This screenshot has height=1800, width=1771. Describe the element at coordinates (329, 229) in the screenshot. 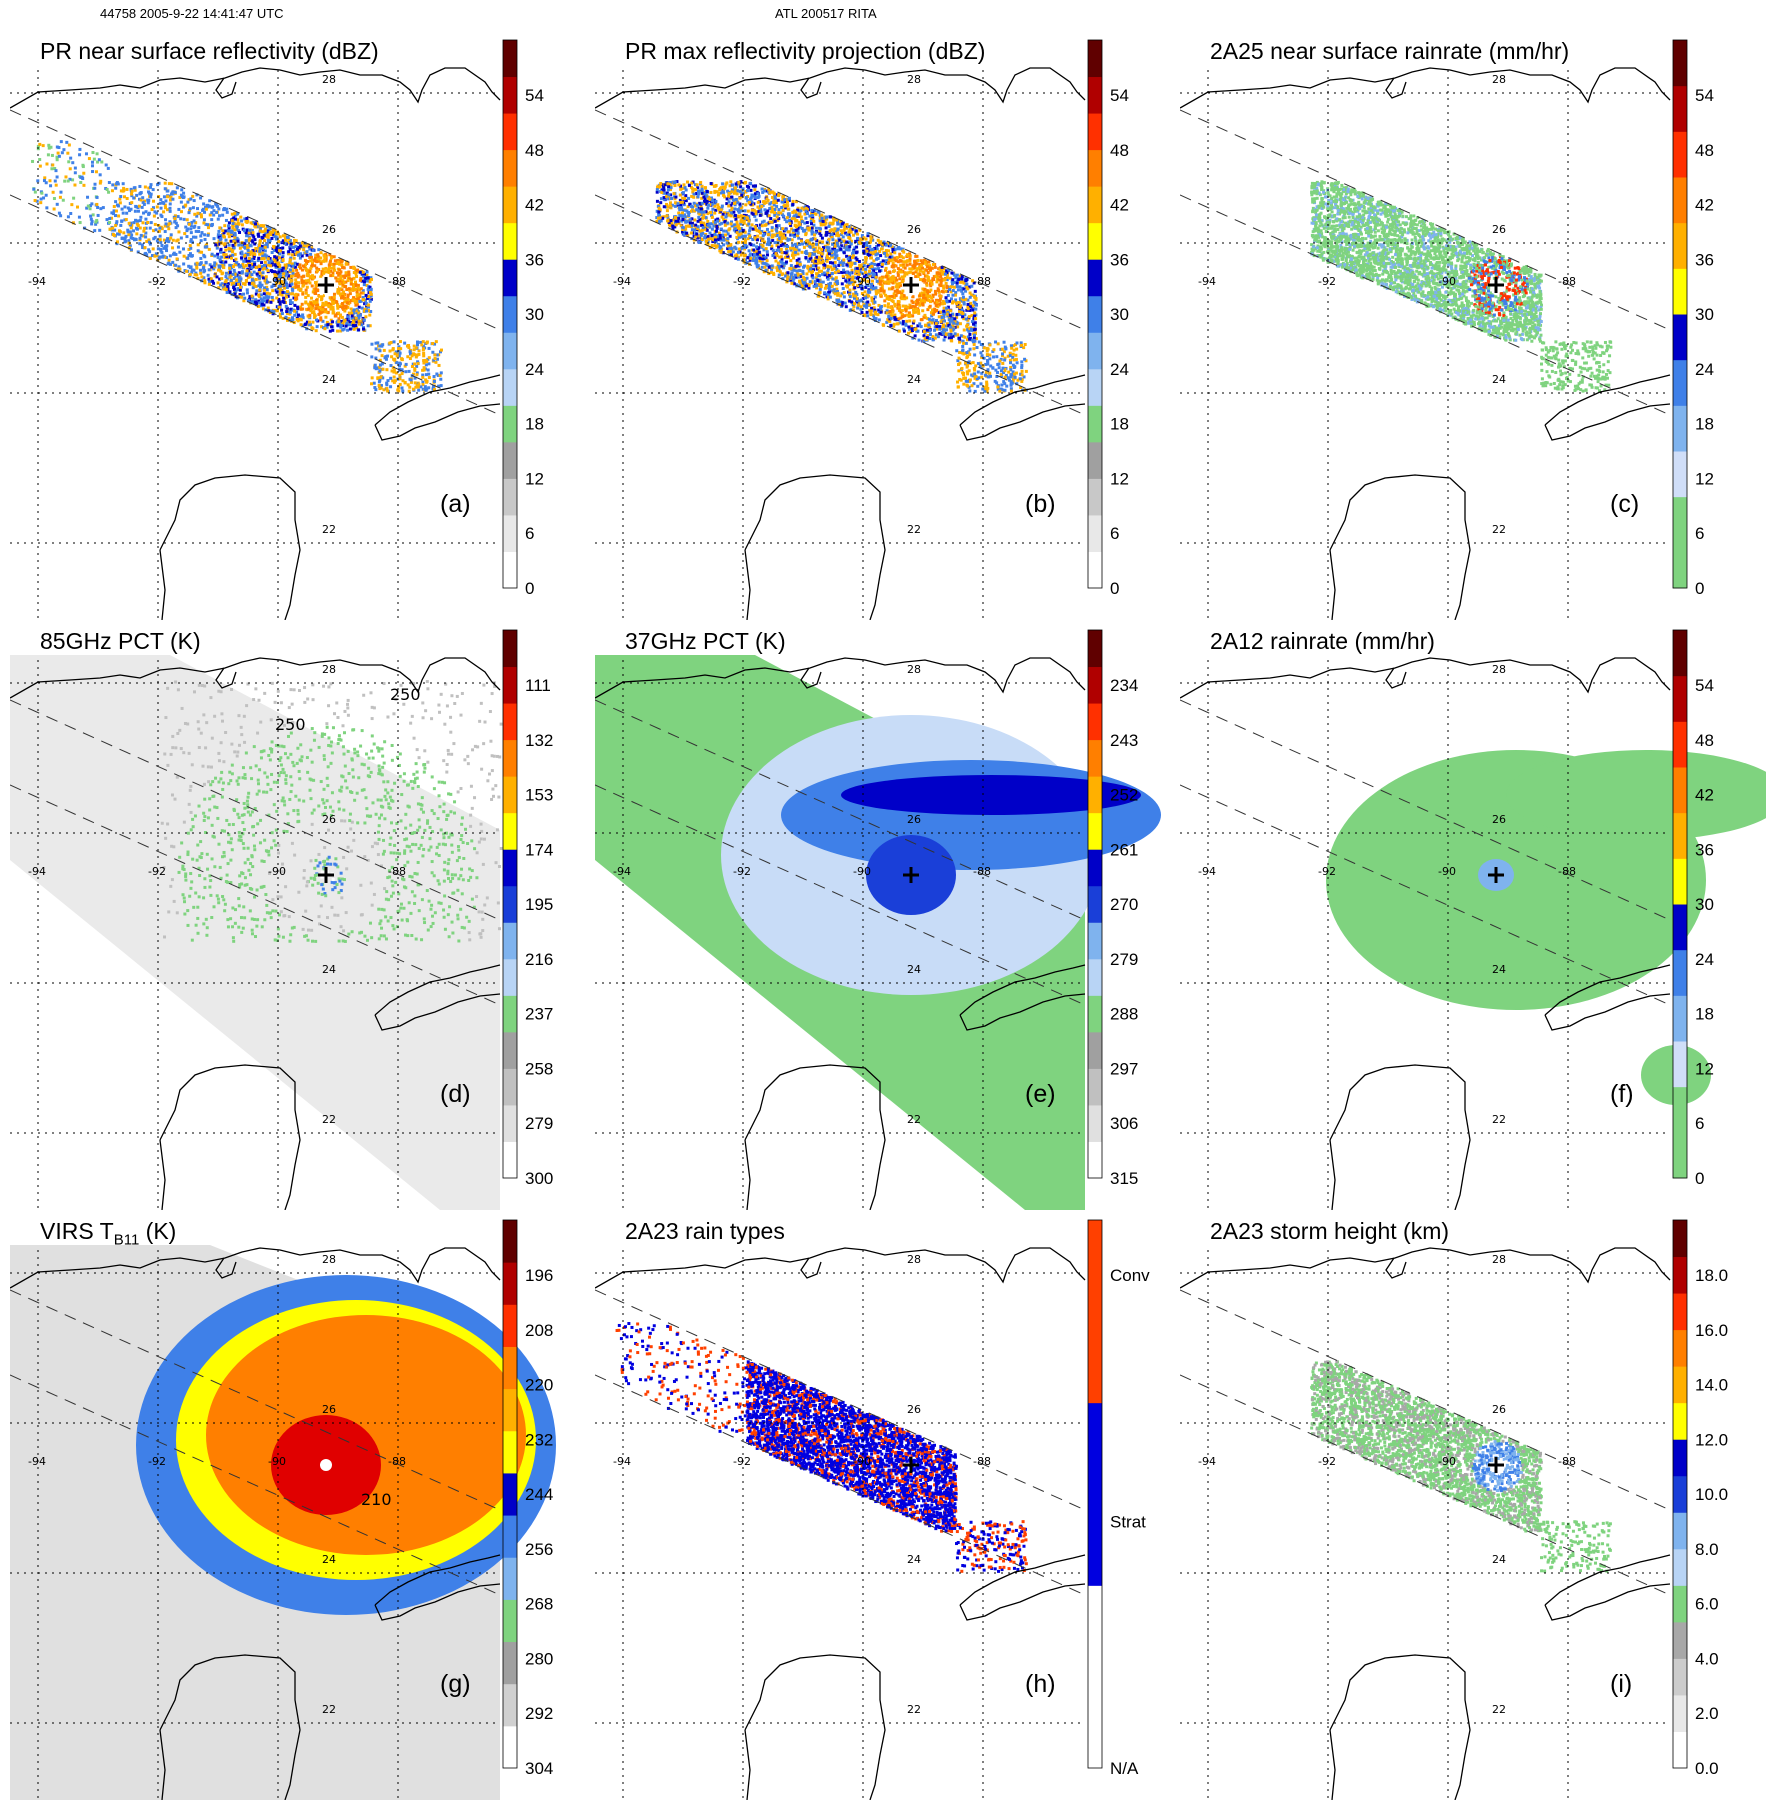

I see `latitude-label: 26` at that location.